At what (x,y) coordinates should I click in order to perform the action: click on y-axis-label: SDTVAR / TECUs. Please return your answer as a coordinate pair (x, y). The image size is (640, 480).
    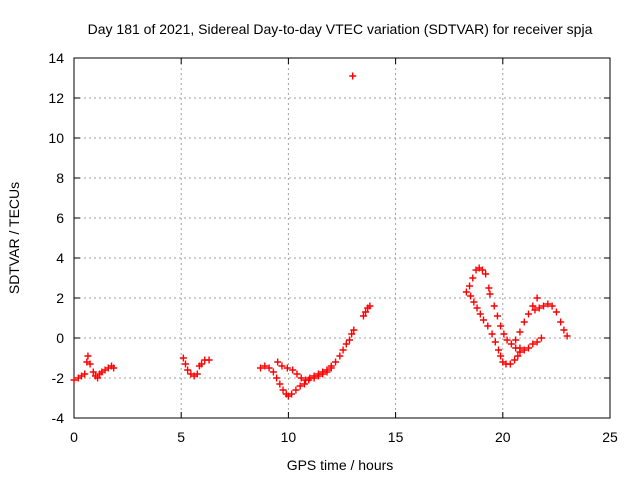
    Looking at the image, I should click on (14, 238).